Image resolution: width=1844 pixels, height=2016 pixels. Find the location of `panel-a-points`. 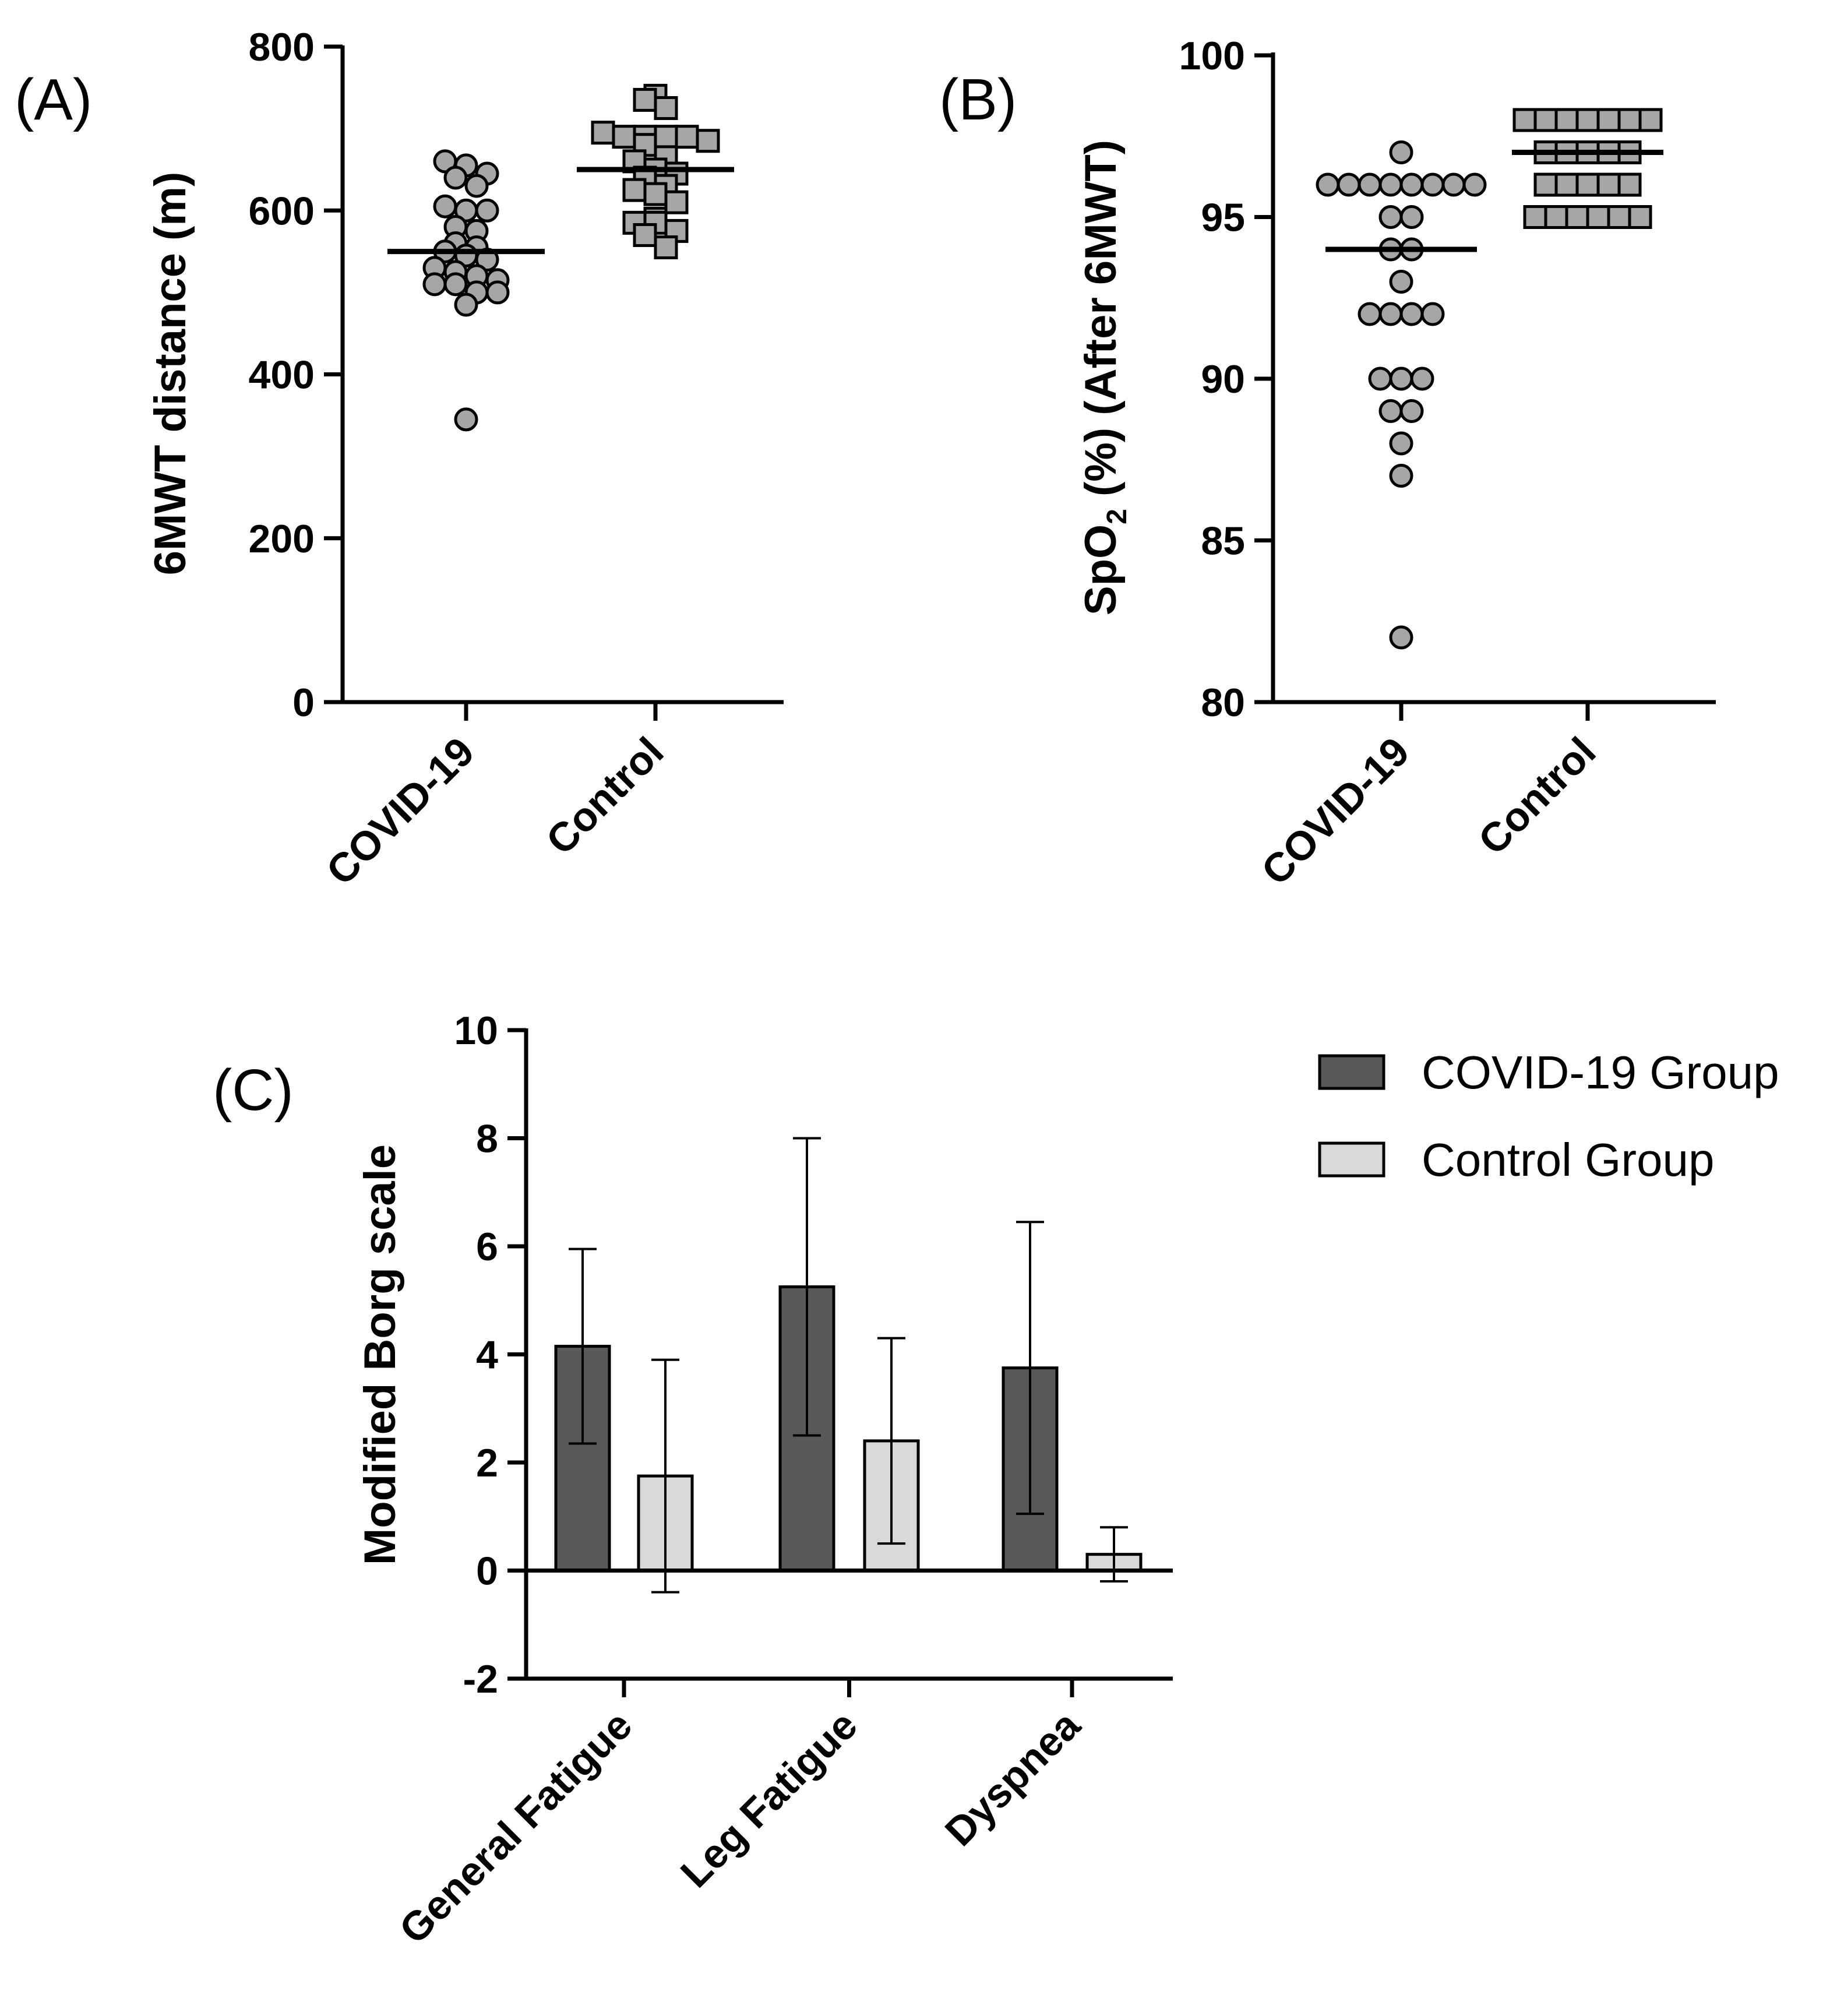

panel-a-points is located at coordinates (571, 257).